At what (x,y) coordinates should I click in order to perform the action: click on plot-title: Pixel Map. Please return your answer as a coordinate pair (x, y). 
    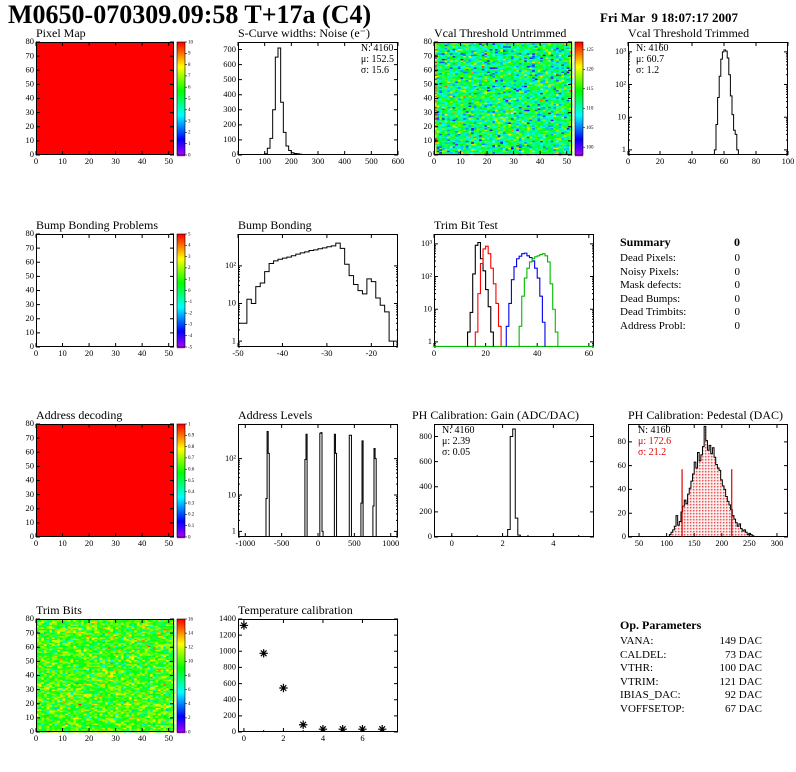
    Looking at the image, I should click on (61, 33).